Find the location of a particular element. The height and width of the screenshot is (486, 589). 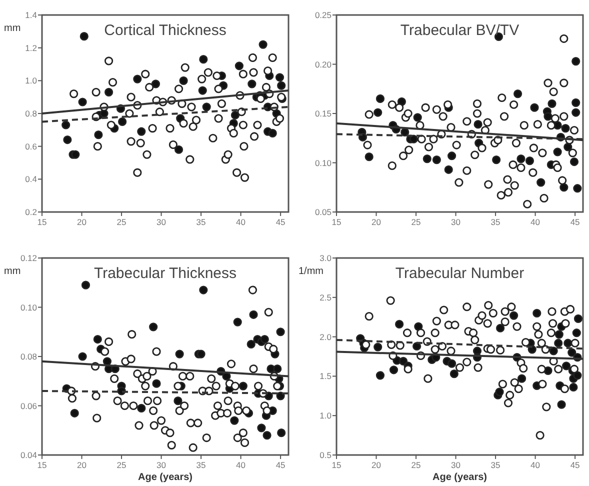

y-tick-label: 0.20 is located at coordinates (323, 64).